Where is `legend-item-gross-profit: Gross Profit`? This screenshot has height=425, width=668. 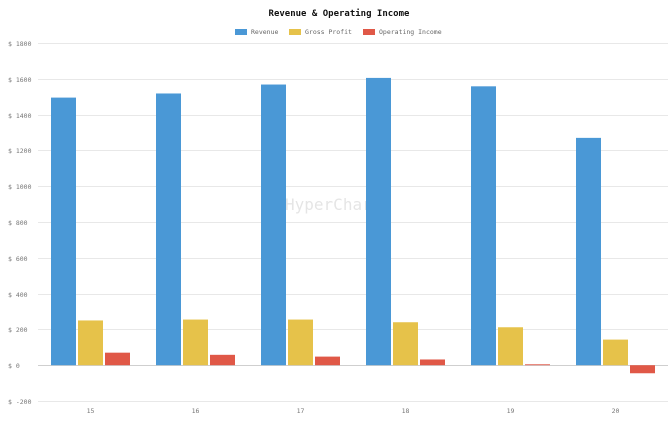
legend-item-gross-profit: Gross Profit is located at coordinates (320, 32).